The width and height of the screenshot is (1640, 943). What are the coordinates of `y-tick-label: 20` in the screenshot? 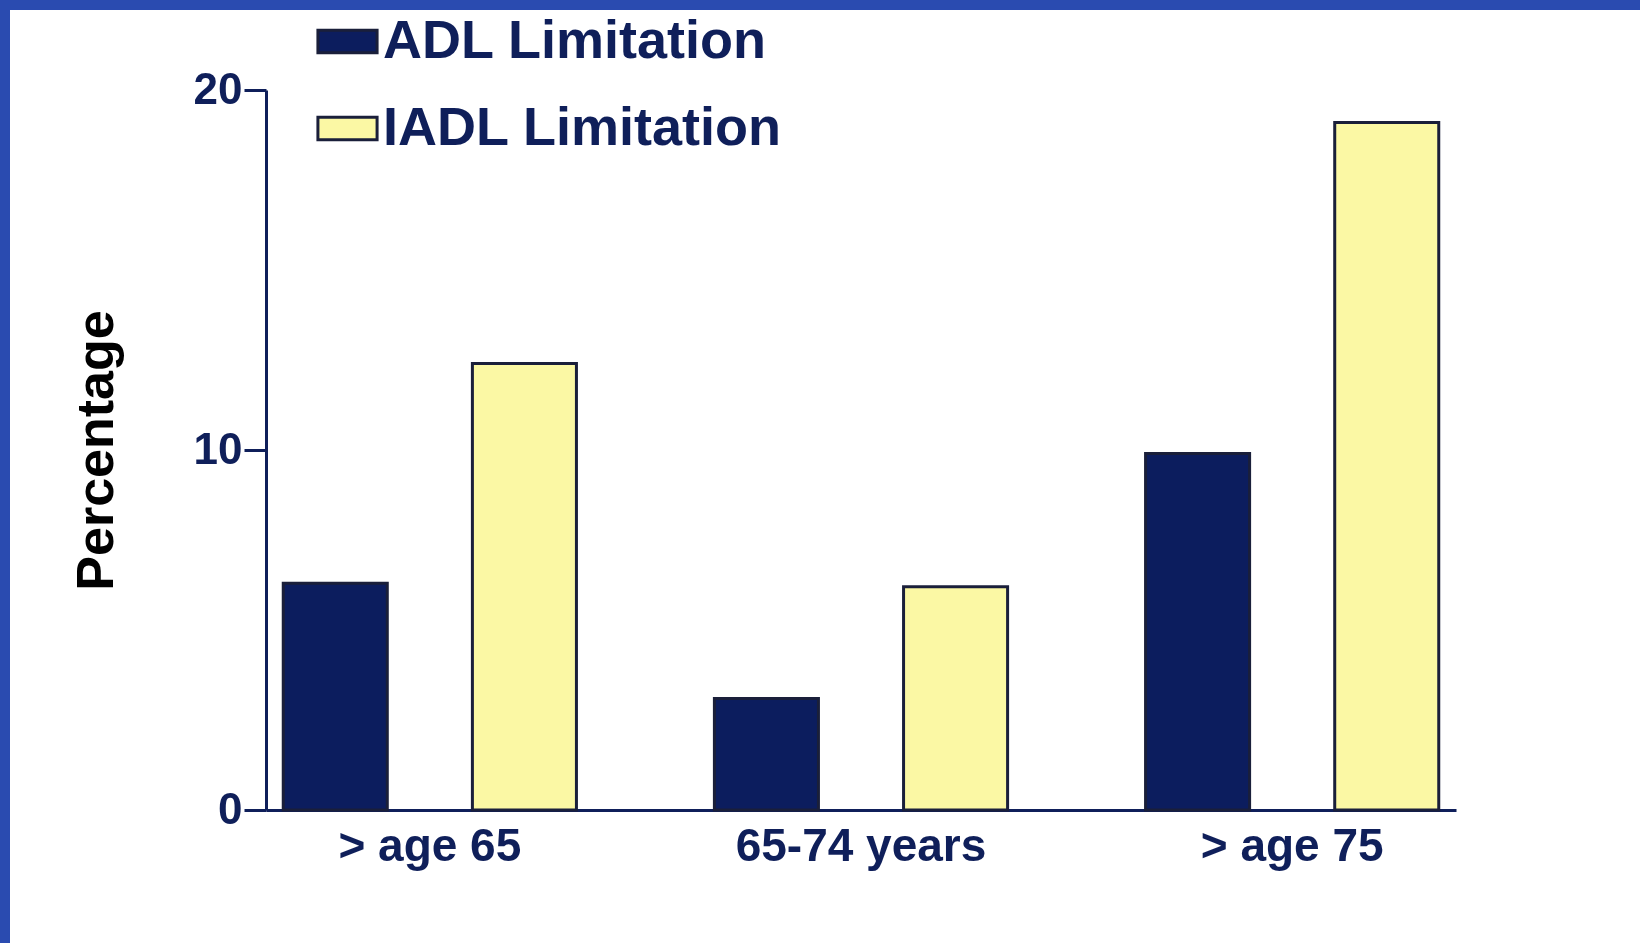 It's located at (218, 88).